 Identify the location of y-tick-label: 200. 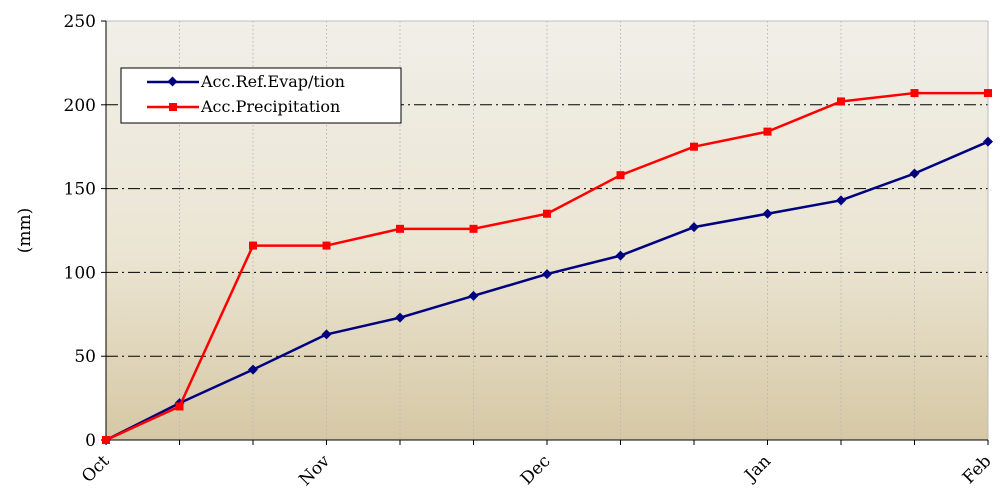
(80, 106).